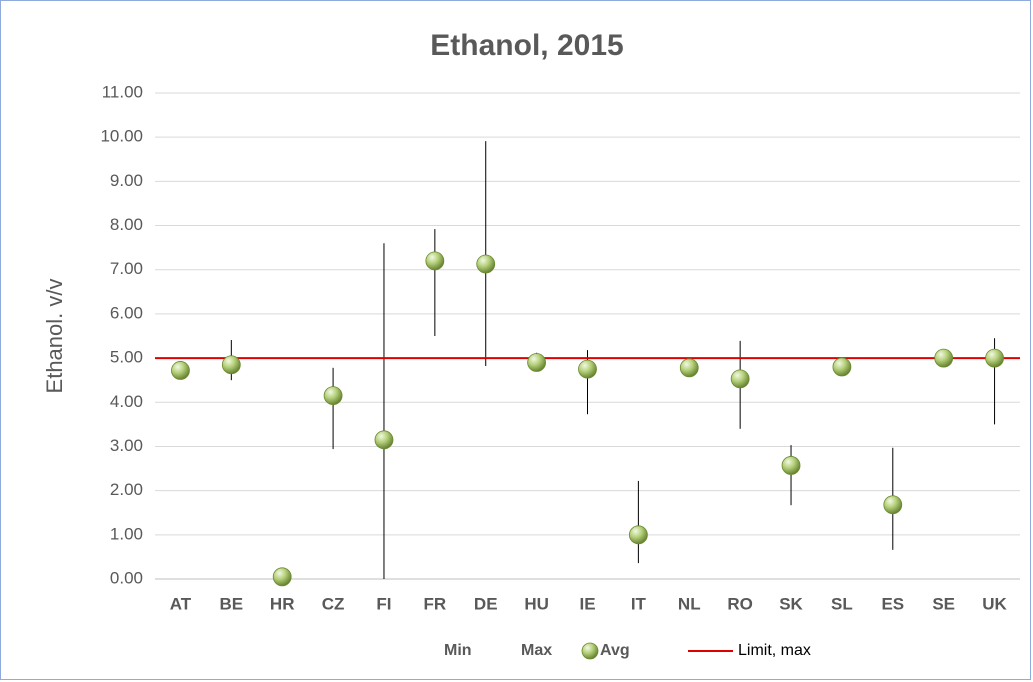  I want to click on y-tick-label: 8.00, so click(126, 224).